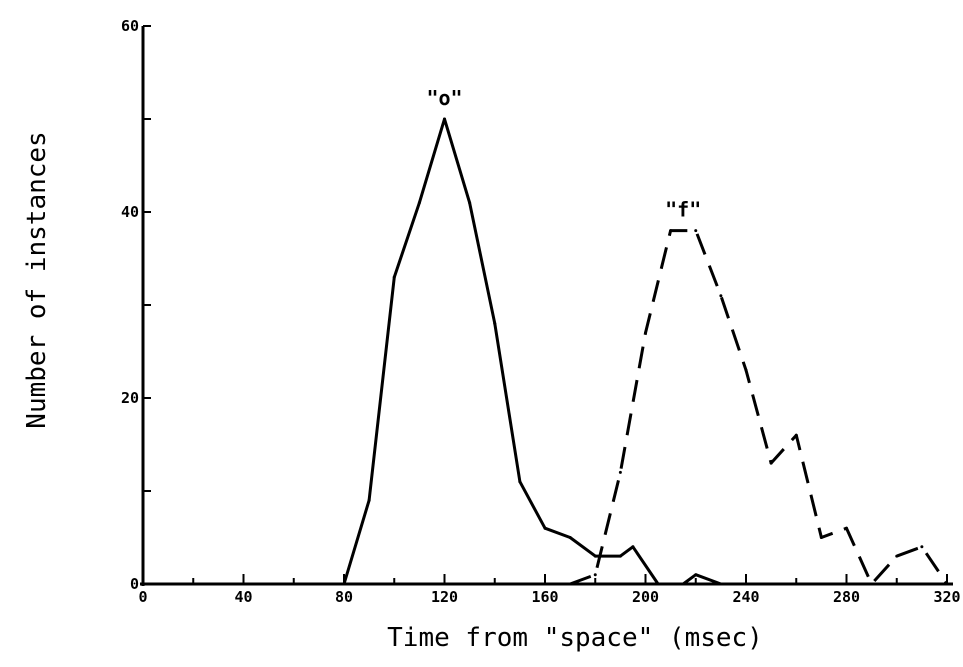  Describe the element at coordinates (745, 597) in the screenshot. I see `x-tick-label: 240` at that location.